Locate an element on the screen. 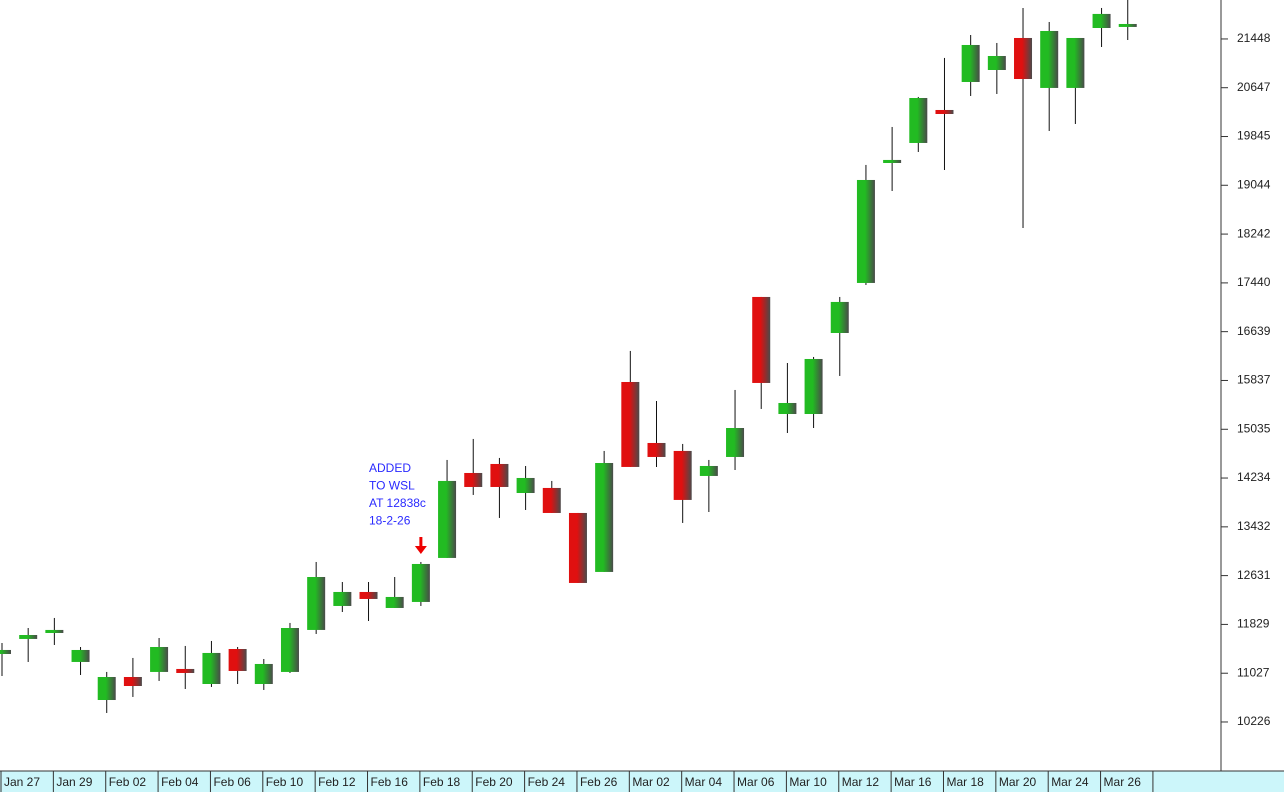  annotation-text: AT 12838c is located at coordinates (397, 503).